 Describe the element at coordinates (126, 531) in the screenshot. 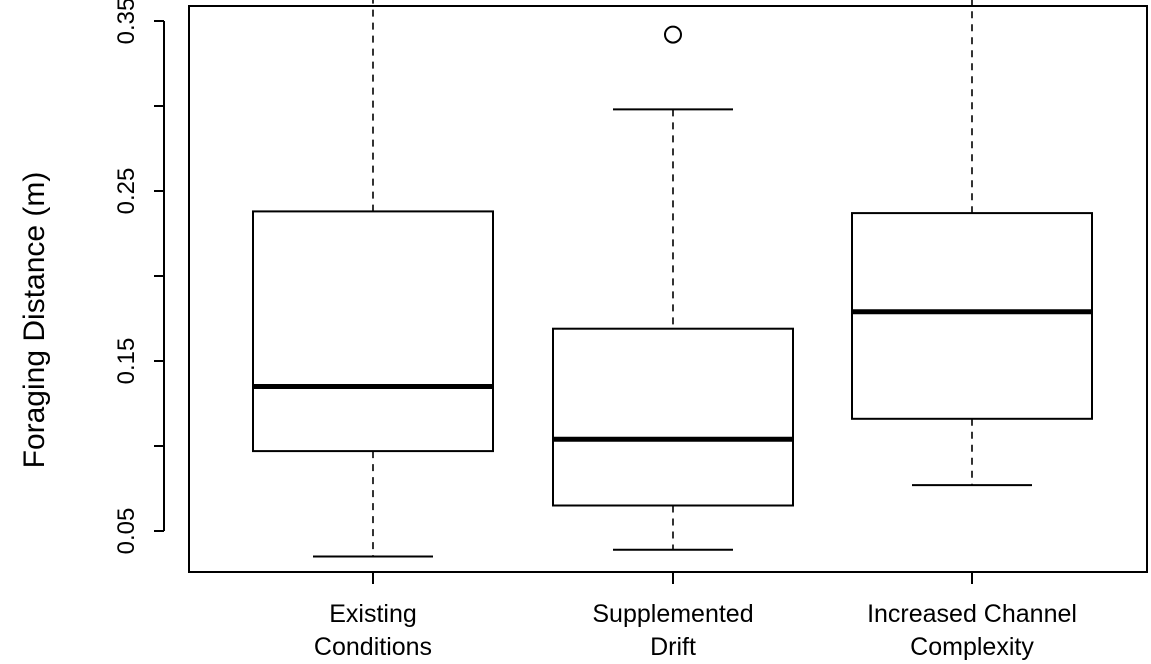

I see `y-tick-label: 0.05` at that location.